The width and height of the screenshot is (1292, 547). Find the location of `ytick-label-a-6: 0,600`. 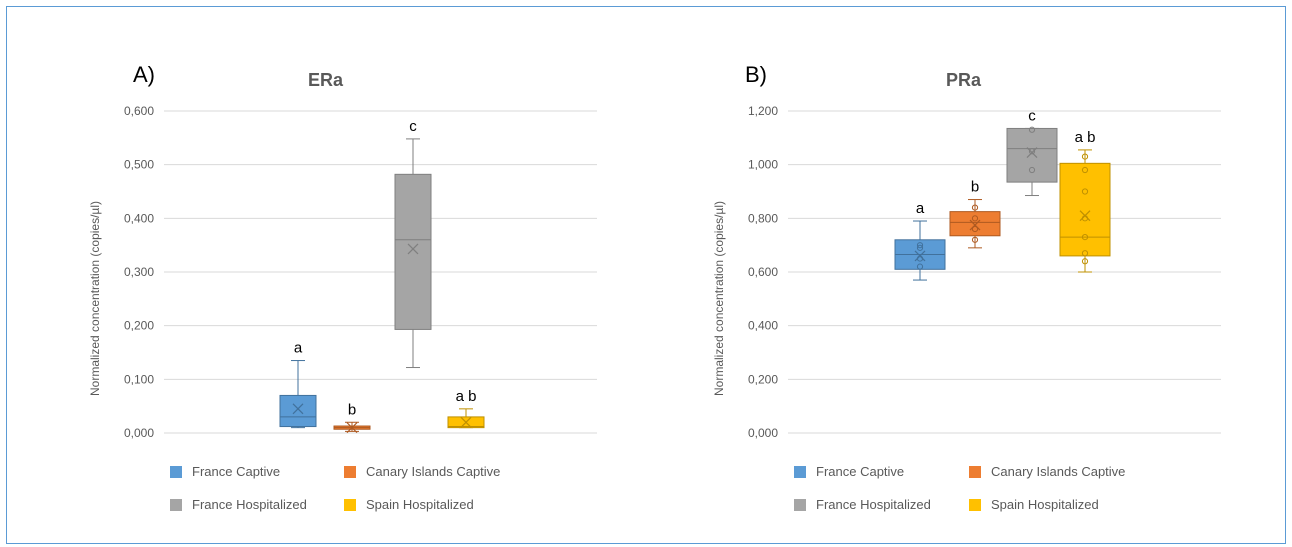

ytick-label-a-6: 0,600 is located at coordinates (139, 111).